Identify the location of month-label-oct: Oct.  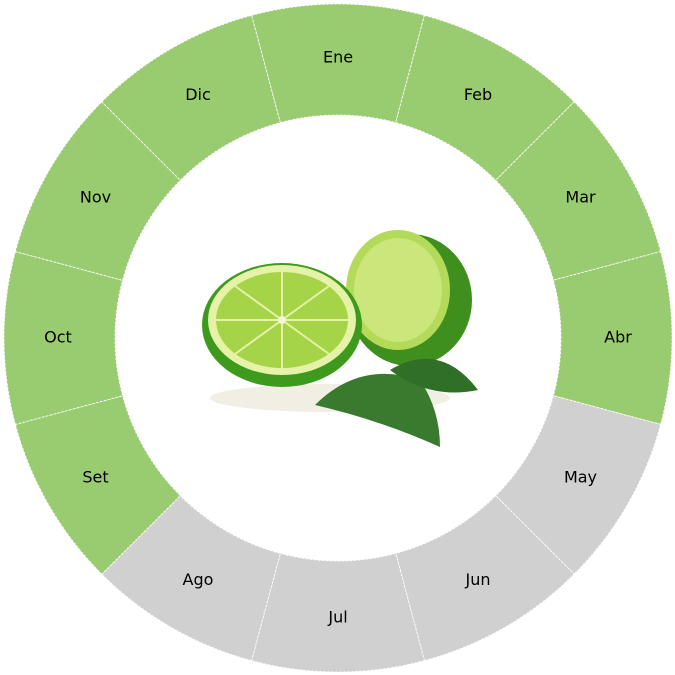
(58, 337).